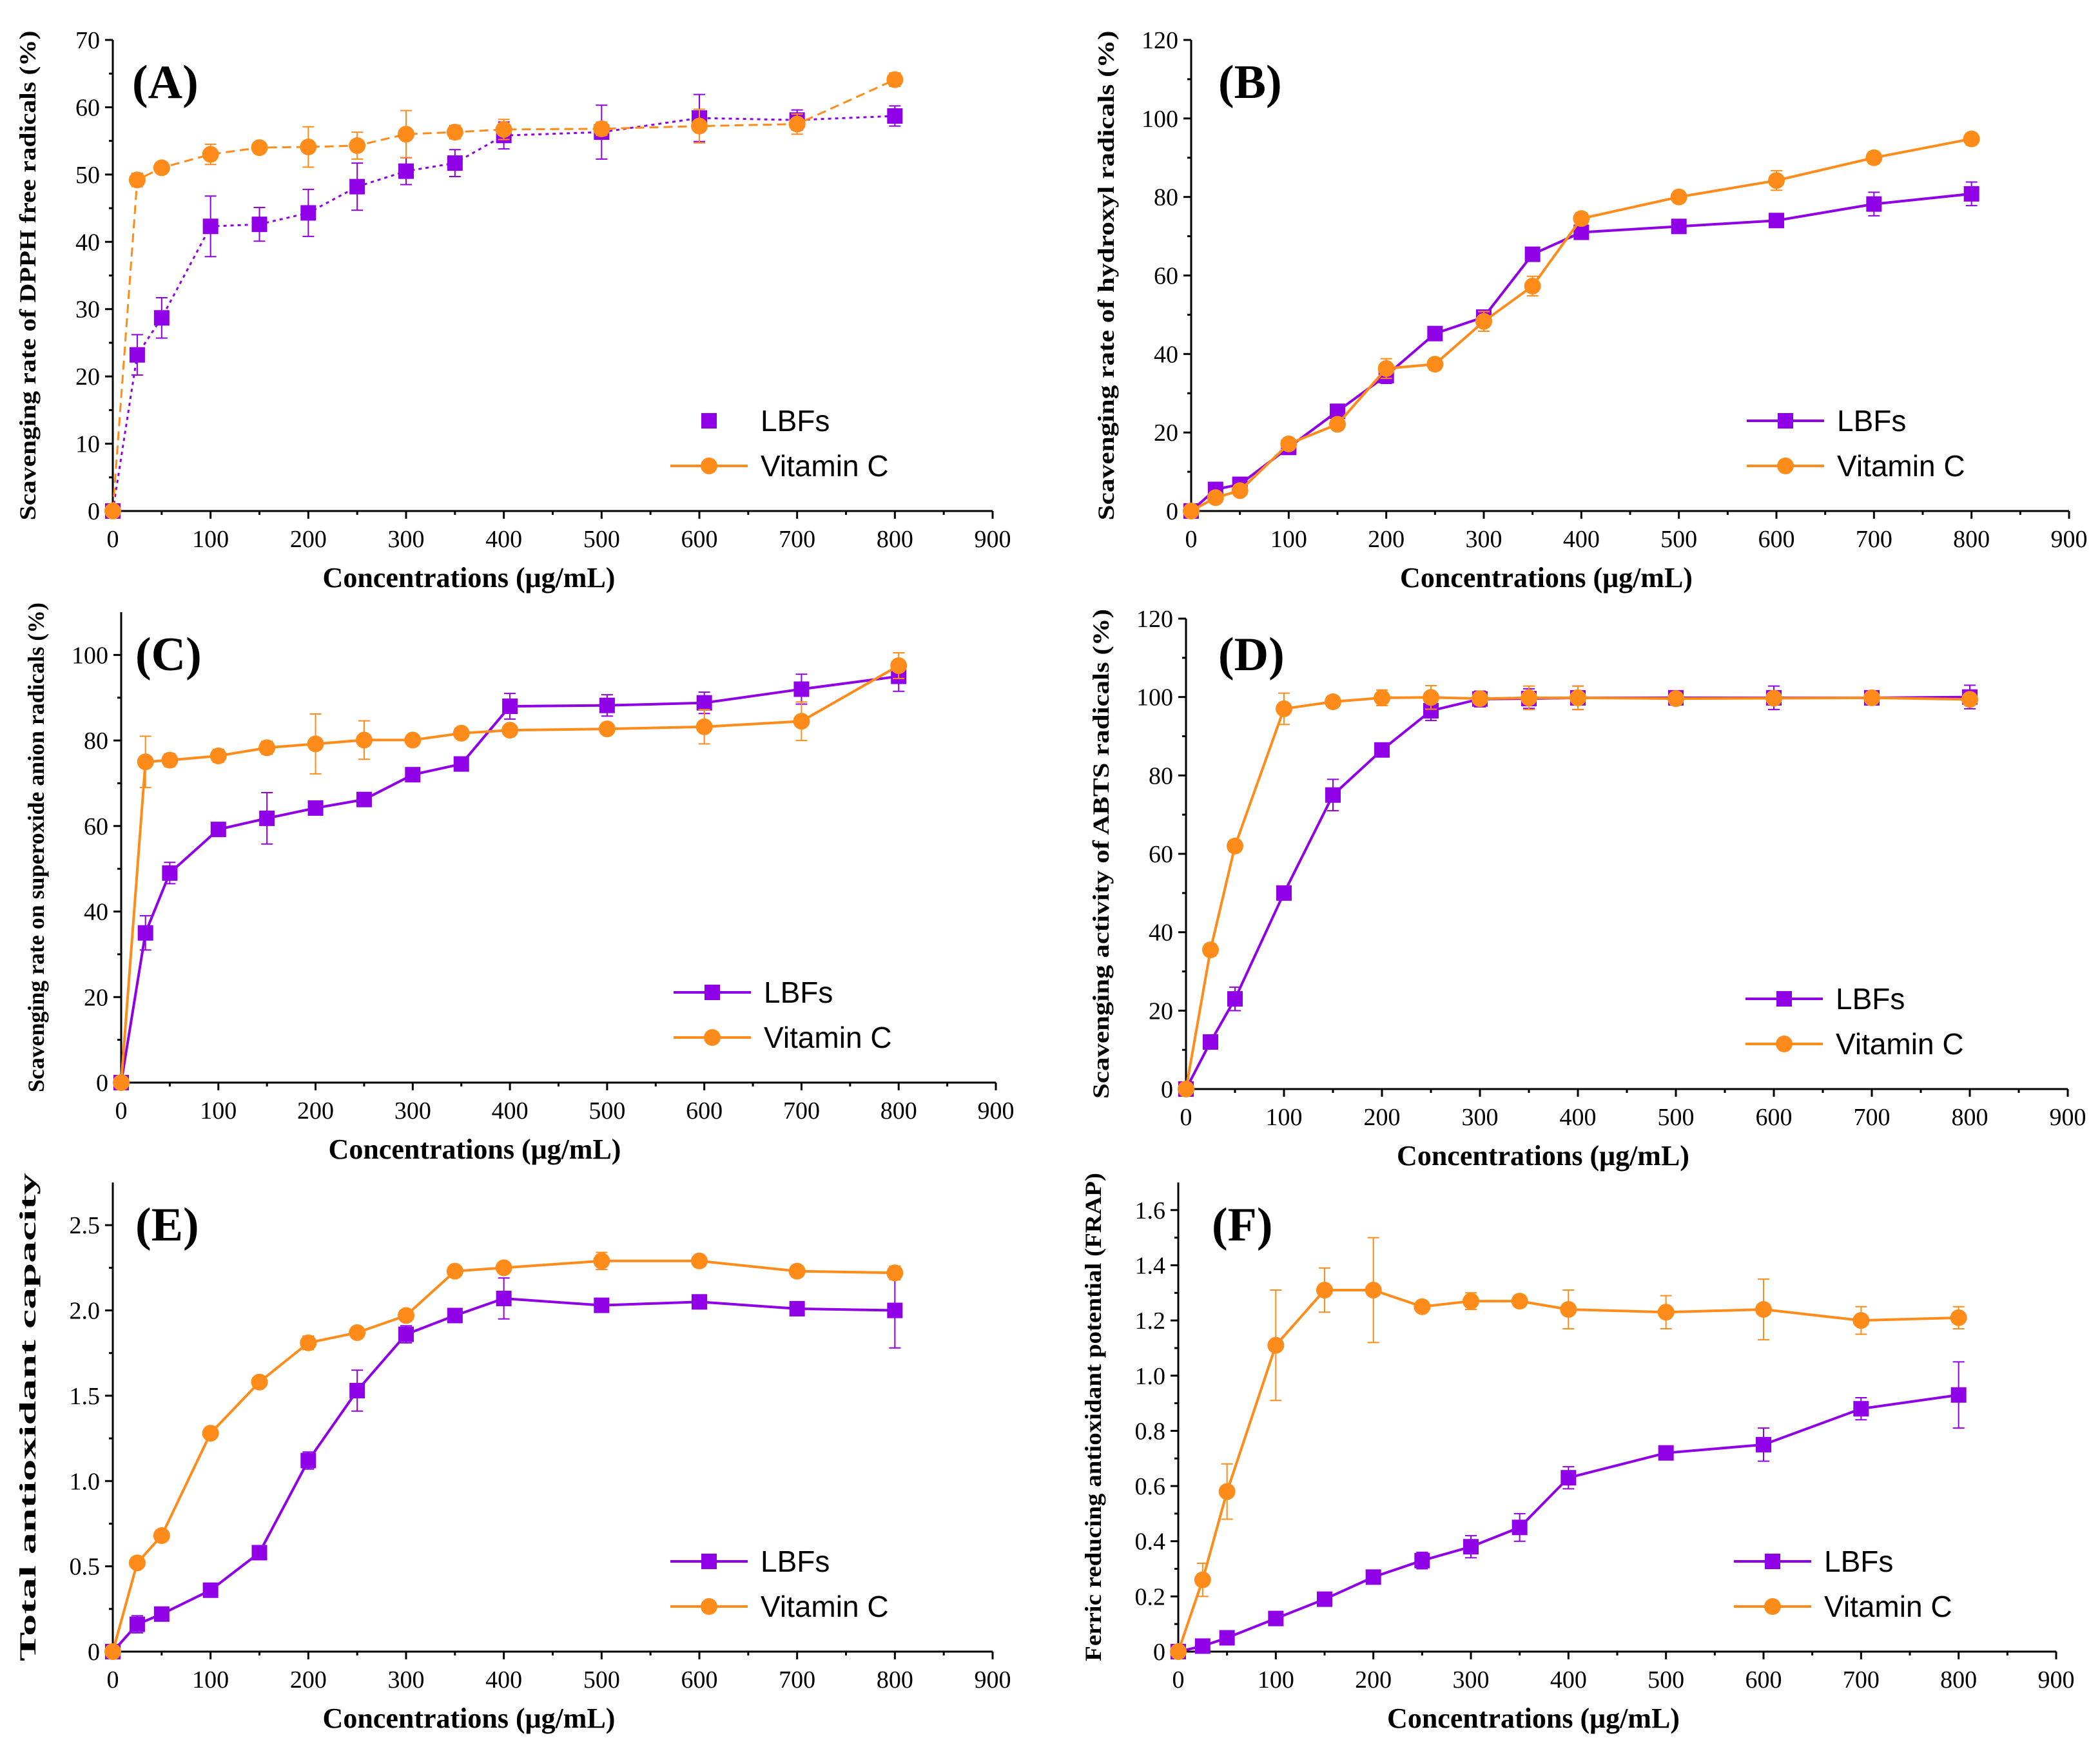 The width and height of the screenshot is (2100, 1756). Describe the element at coordinates (1161, 1011) in the screenshot. I see `y-tick-label: 20` at that location.